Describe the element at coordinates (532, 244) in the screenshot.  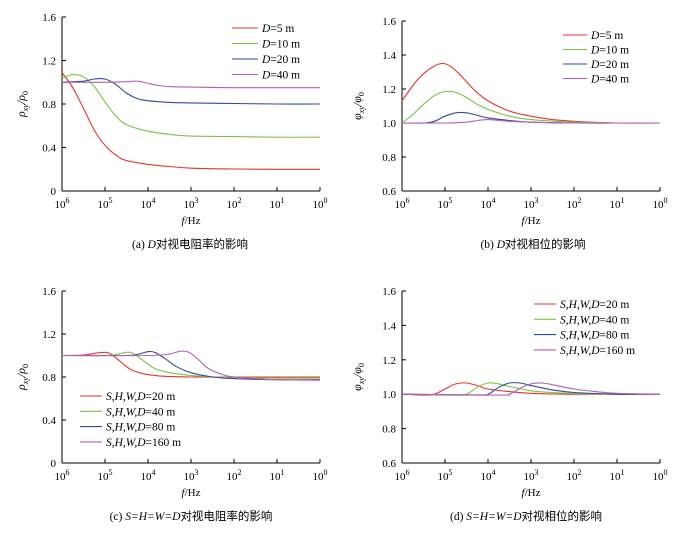
I see `caption-b: (b) D对视相位的影响` at that location.